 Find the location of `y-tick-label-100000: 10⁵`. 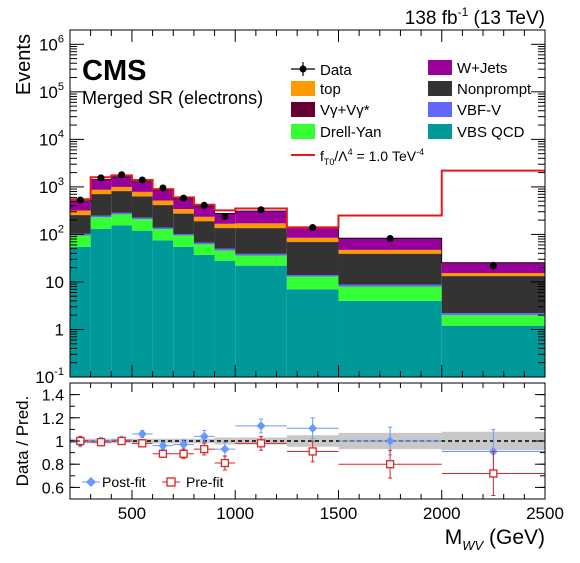

y-tick-label-100000: 10⁵ is located at coordinates (51, 91).